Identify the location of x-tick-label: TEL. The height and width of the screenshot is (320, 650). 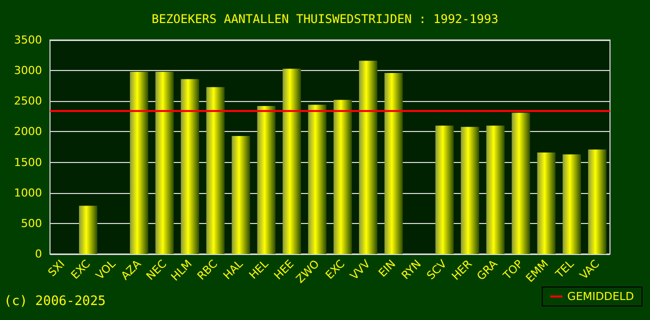
(565, 269).